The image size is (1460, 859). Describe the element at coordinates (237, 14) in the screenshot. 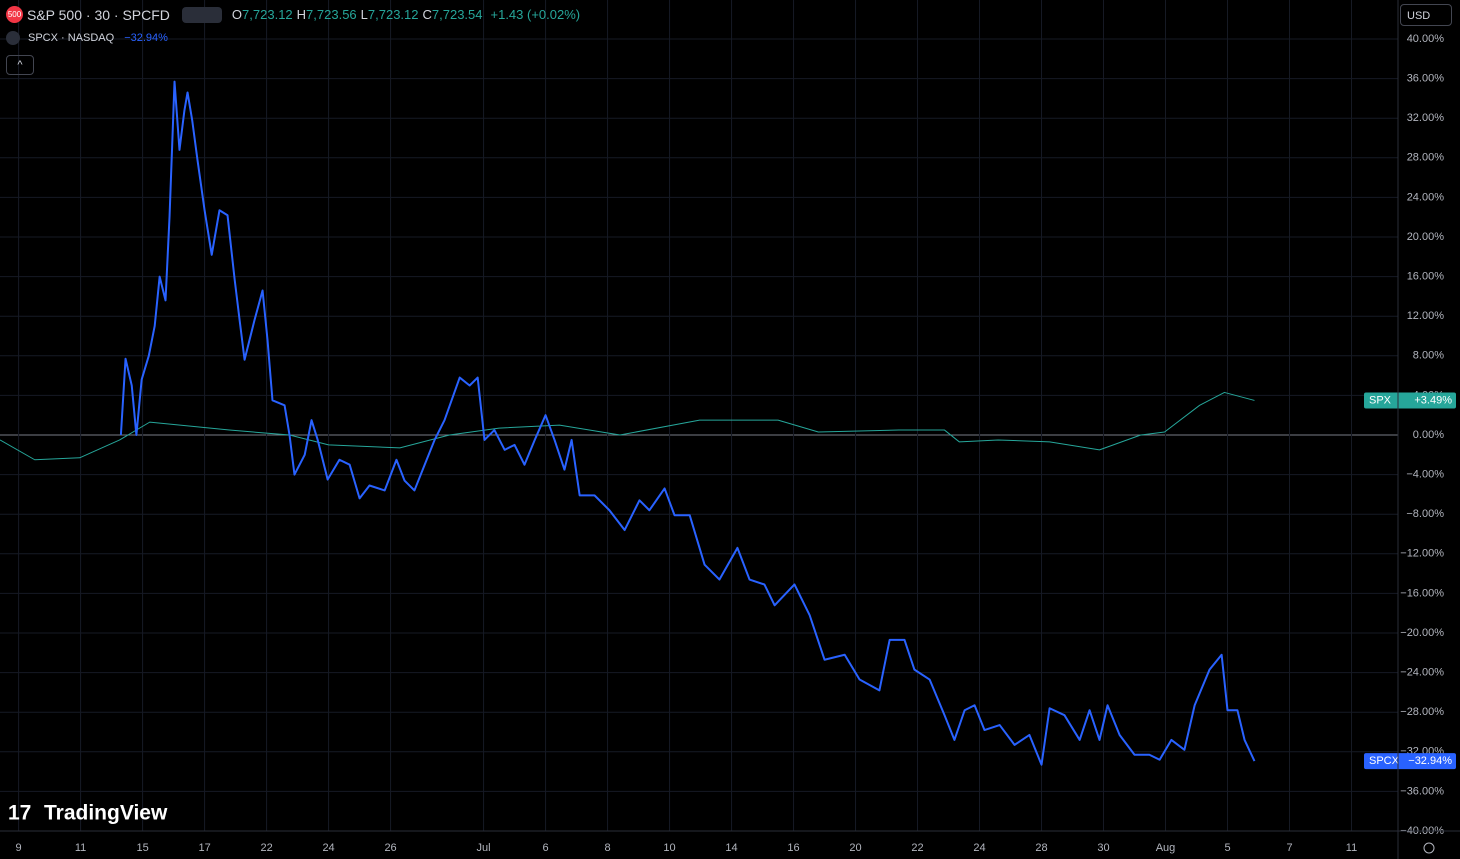

I see `ohlc-key: O` at that location.